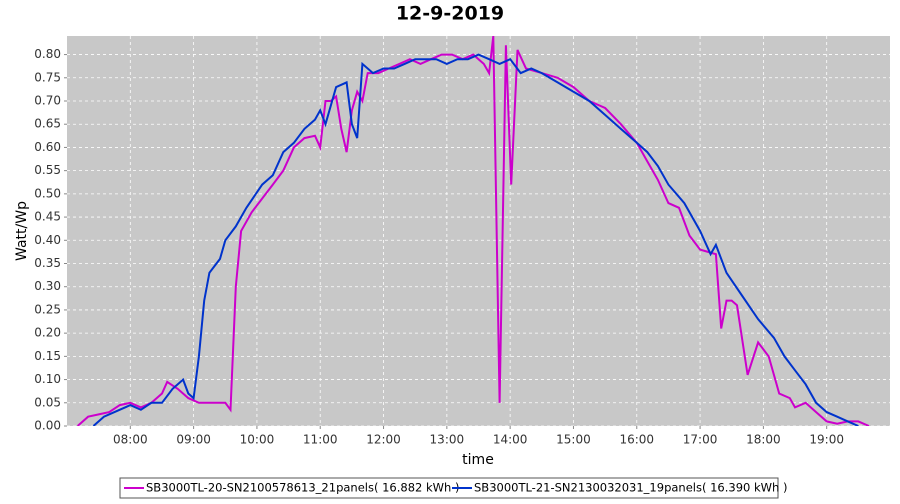 The image size is (900, 504). I want to click on x-tick-label: 08:00, so click(130, 440).